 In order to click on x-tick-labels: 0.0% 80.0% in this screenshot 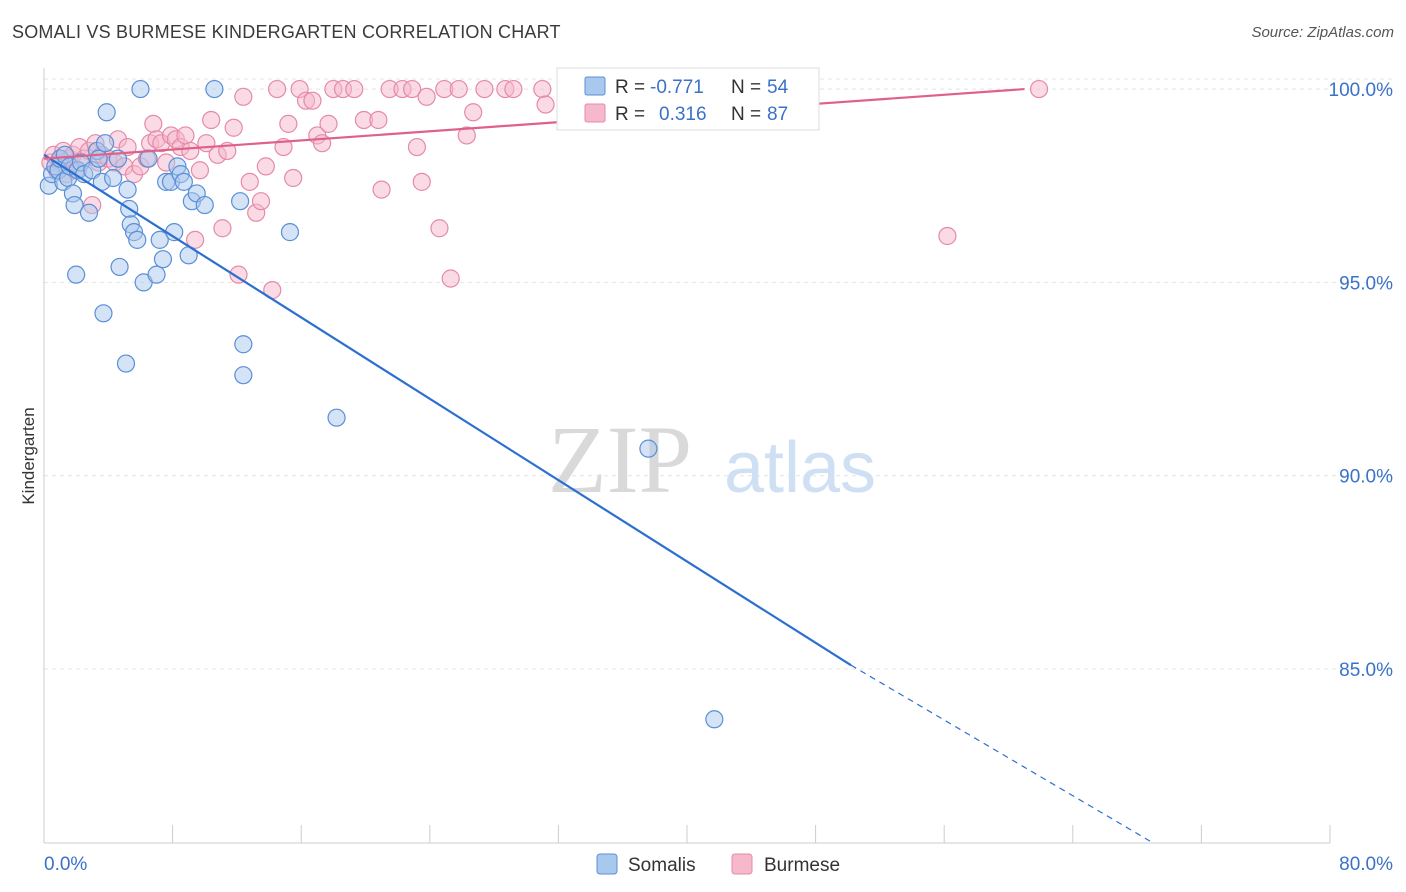, I will do `click(718, 864)`.